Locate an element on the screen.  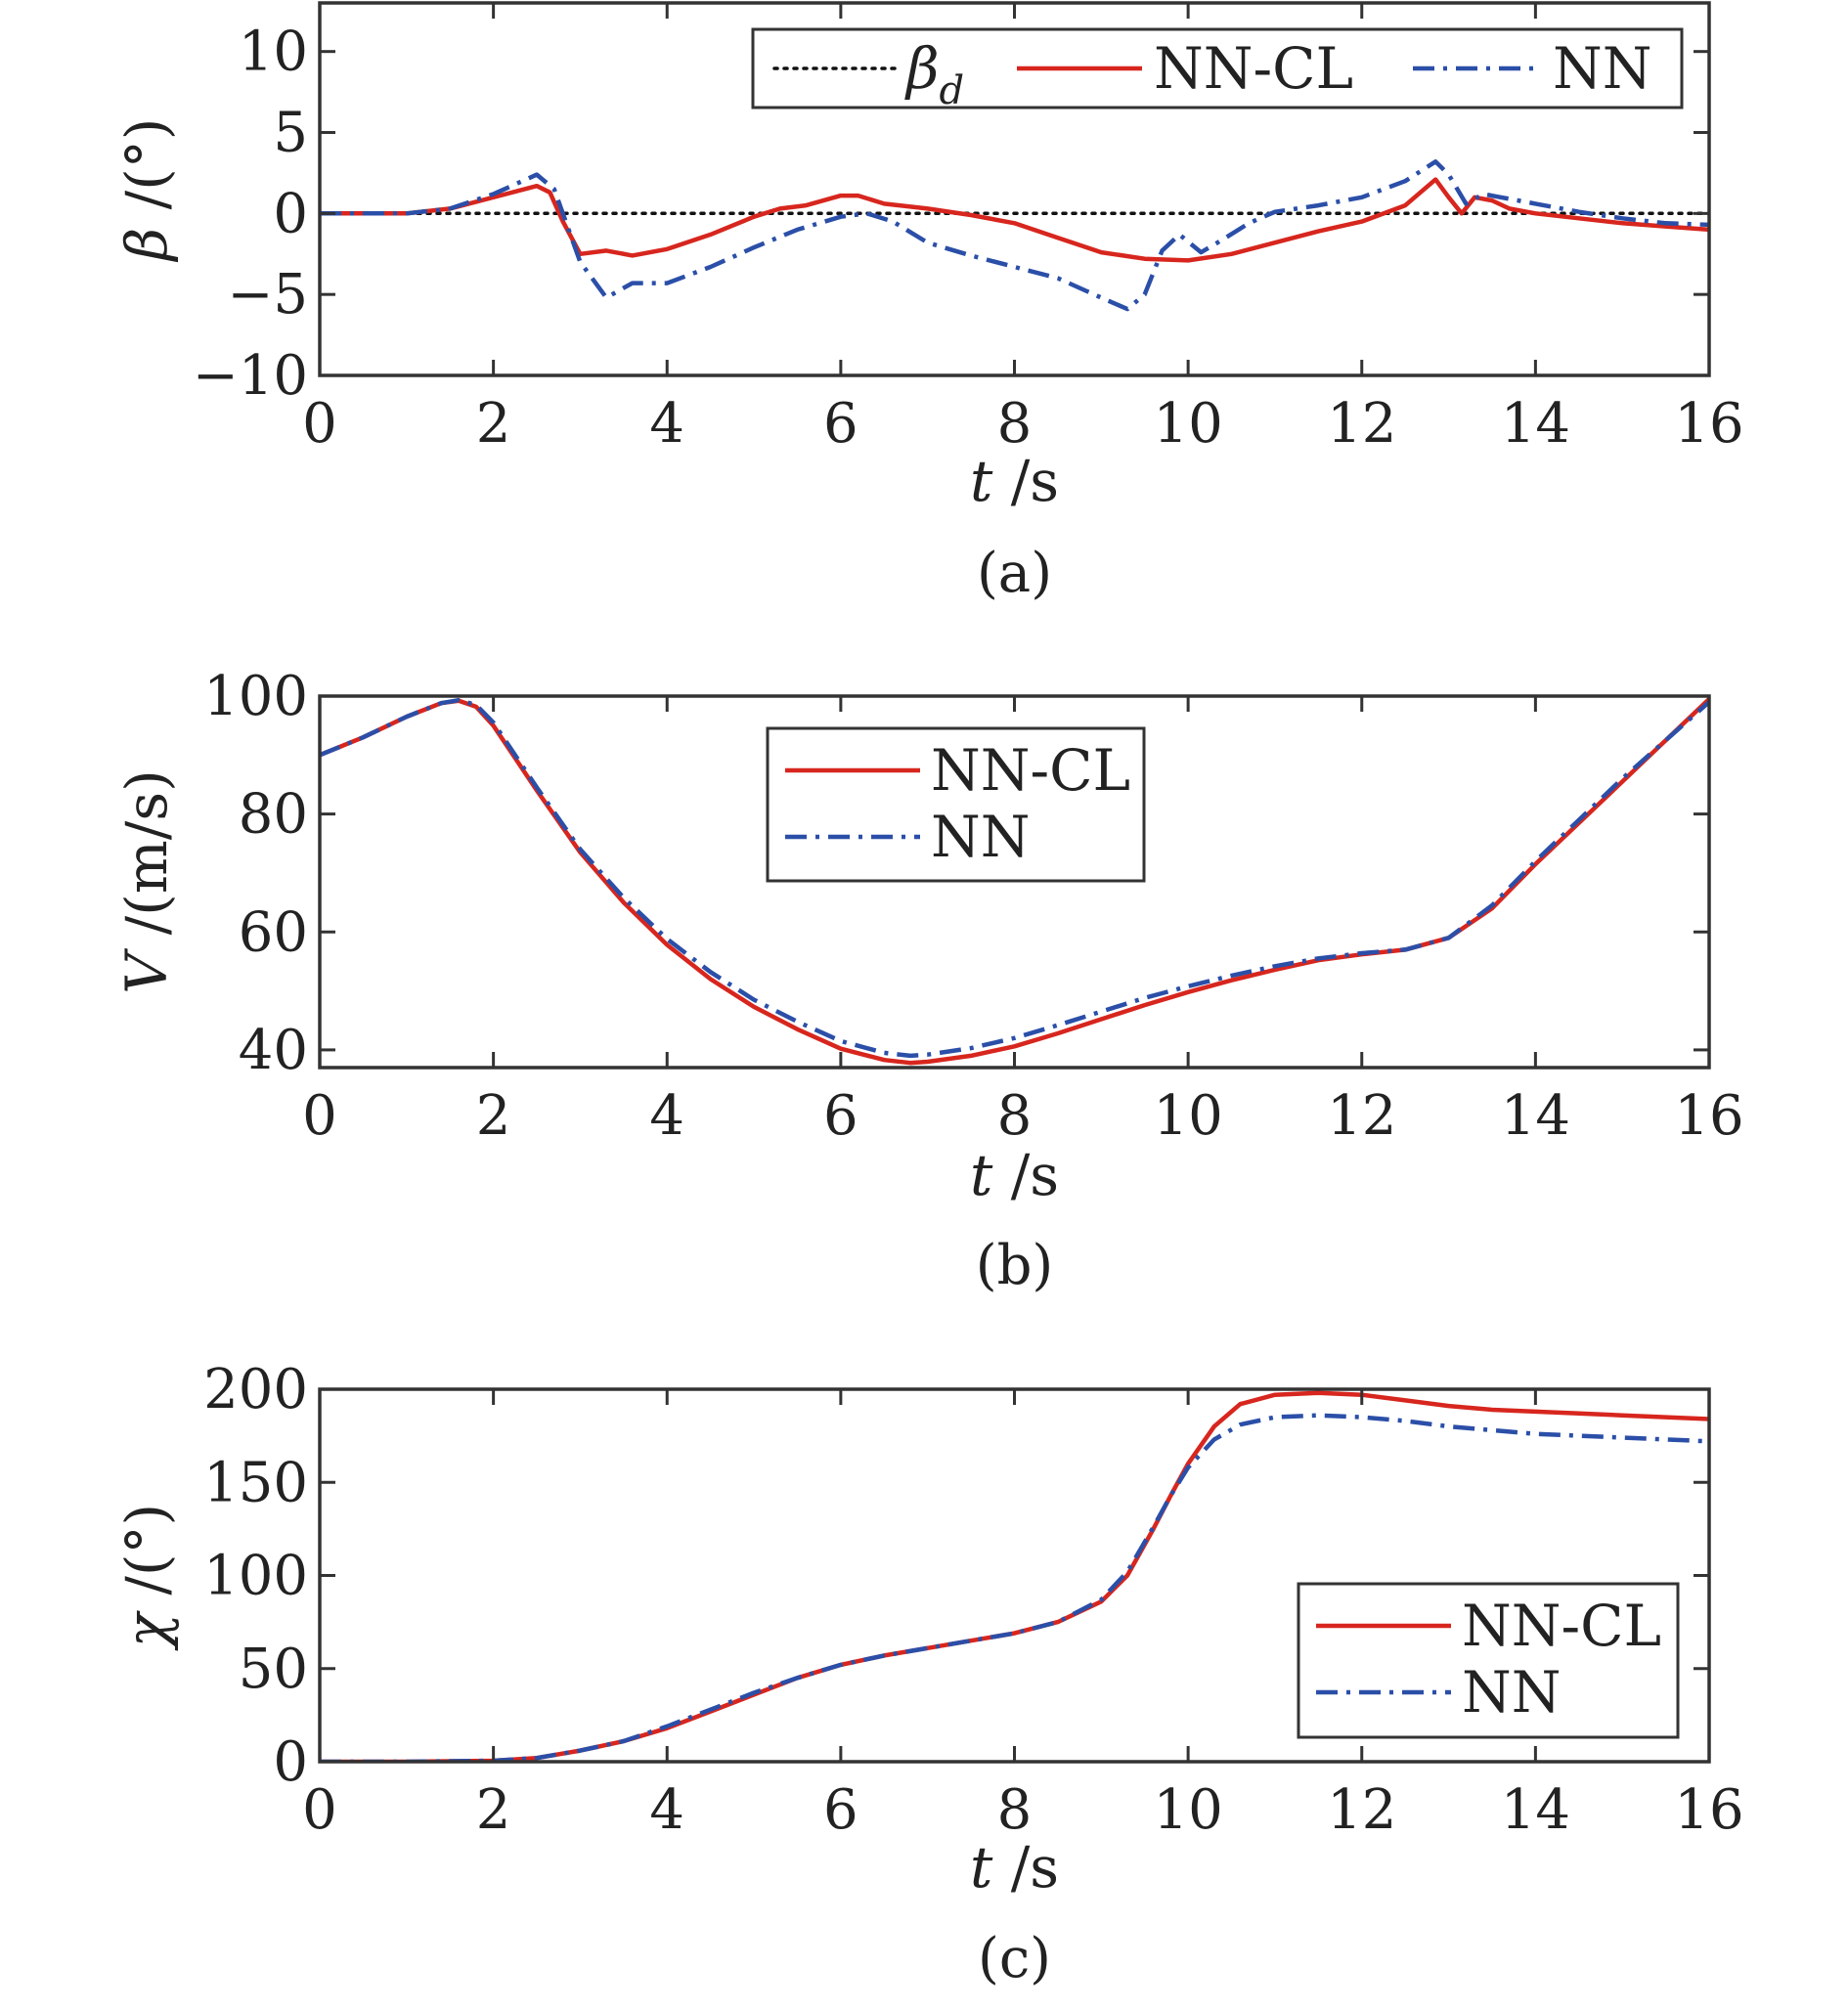
panel-caption: (a) is located at coordinates (1014, 573).